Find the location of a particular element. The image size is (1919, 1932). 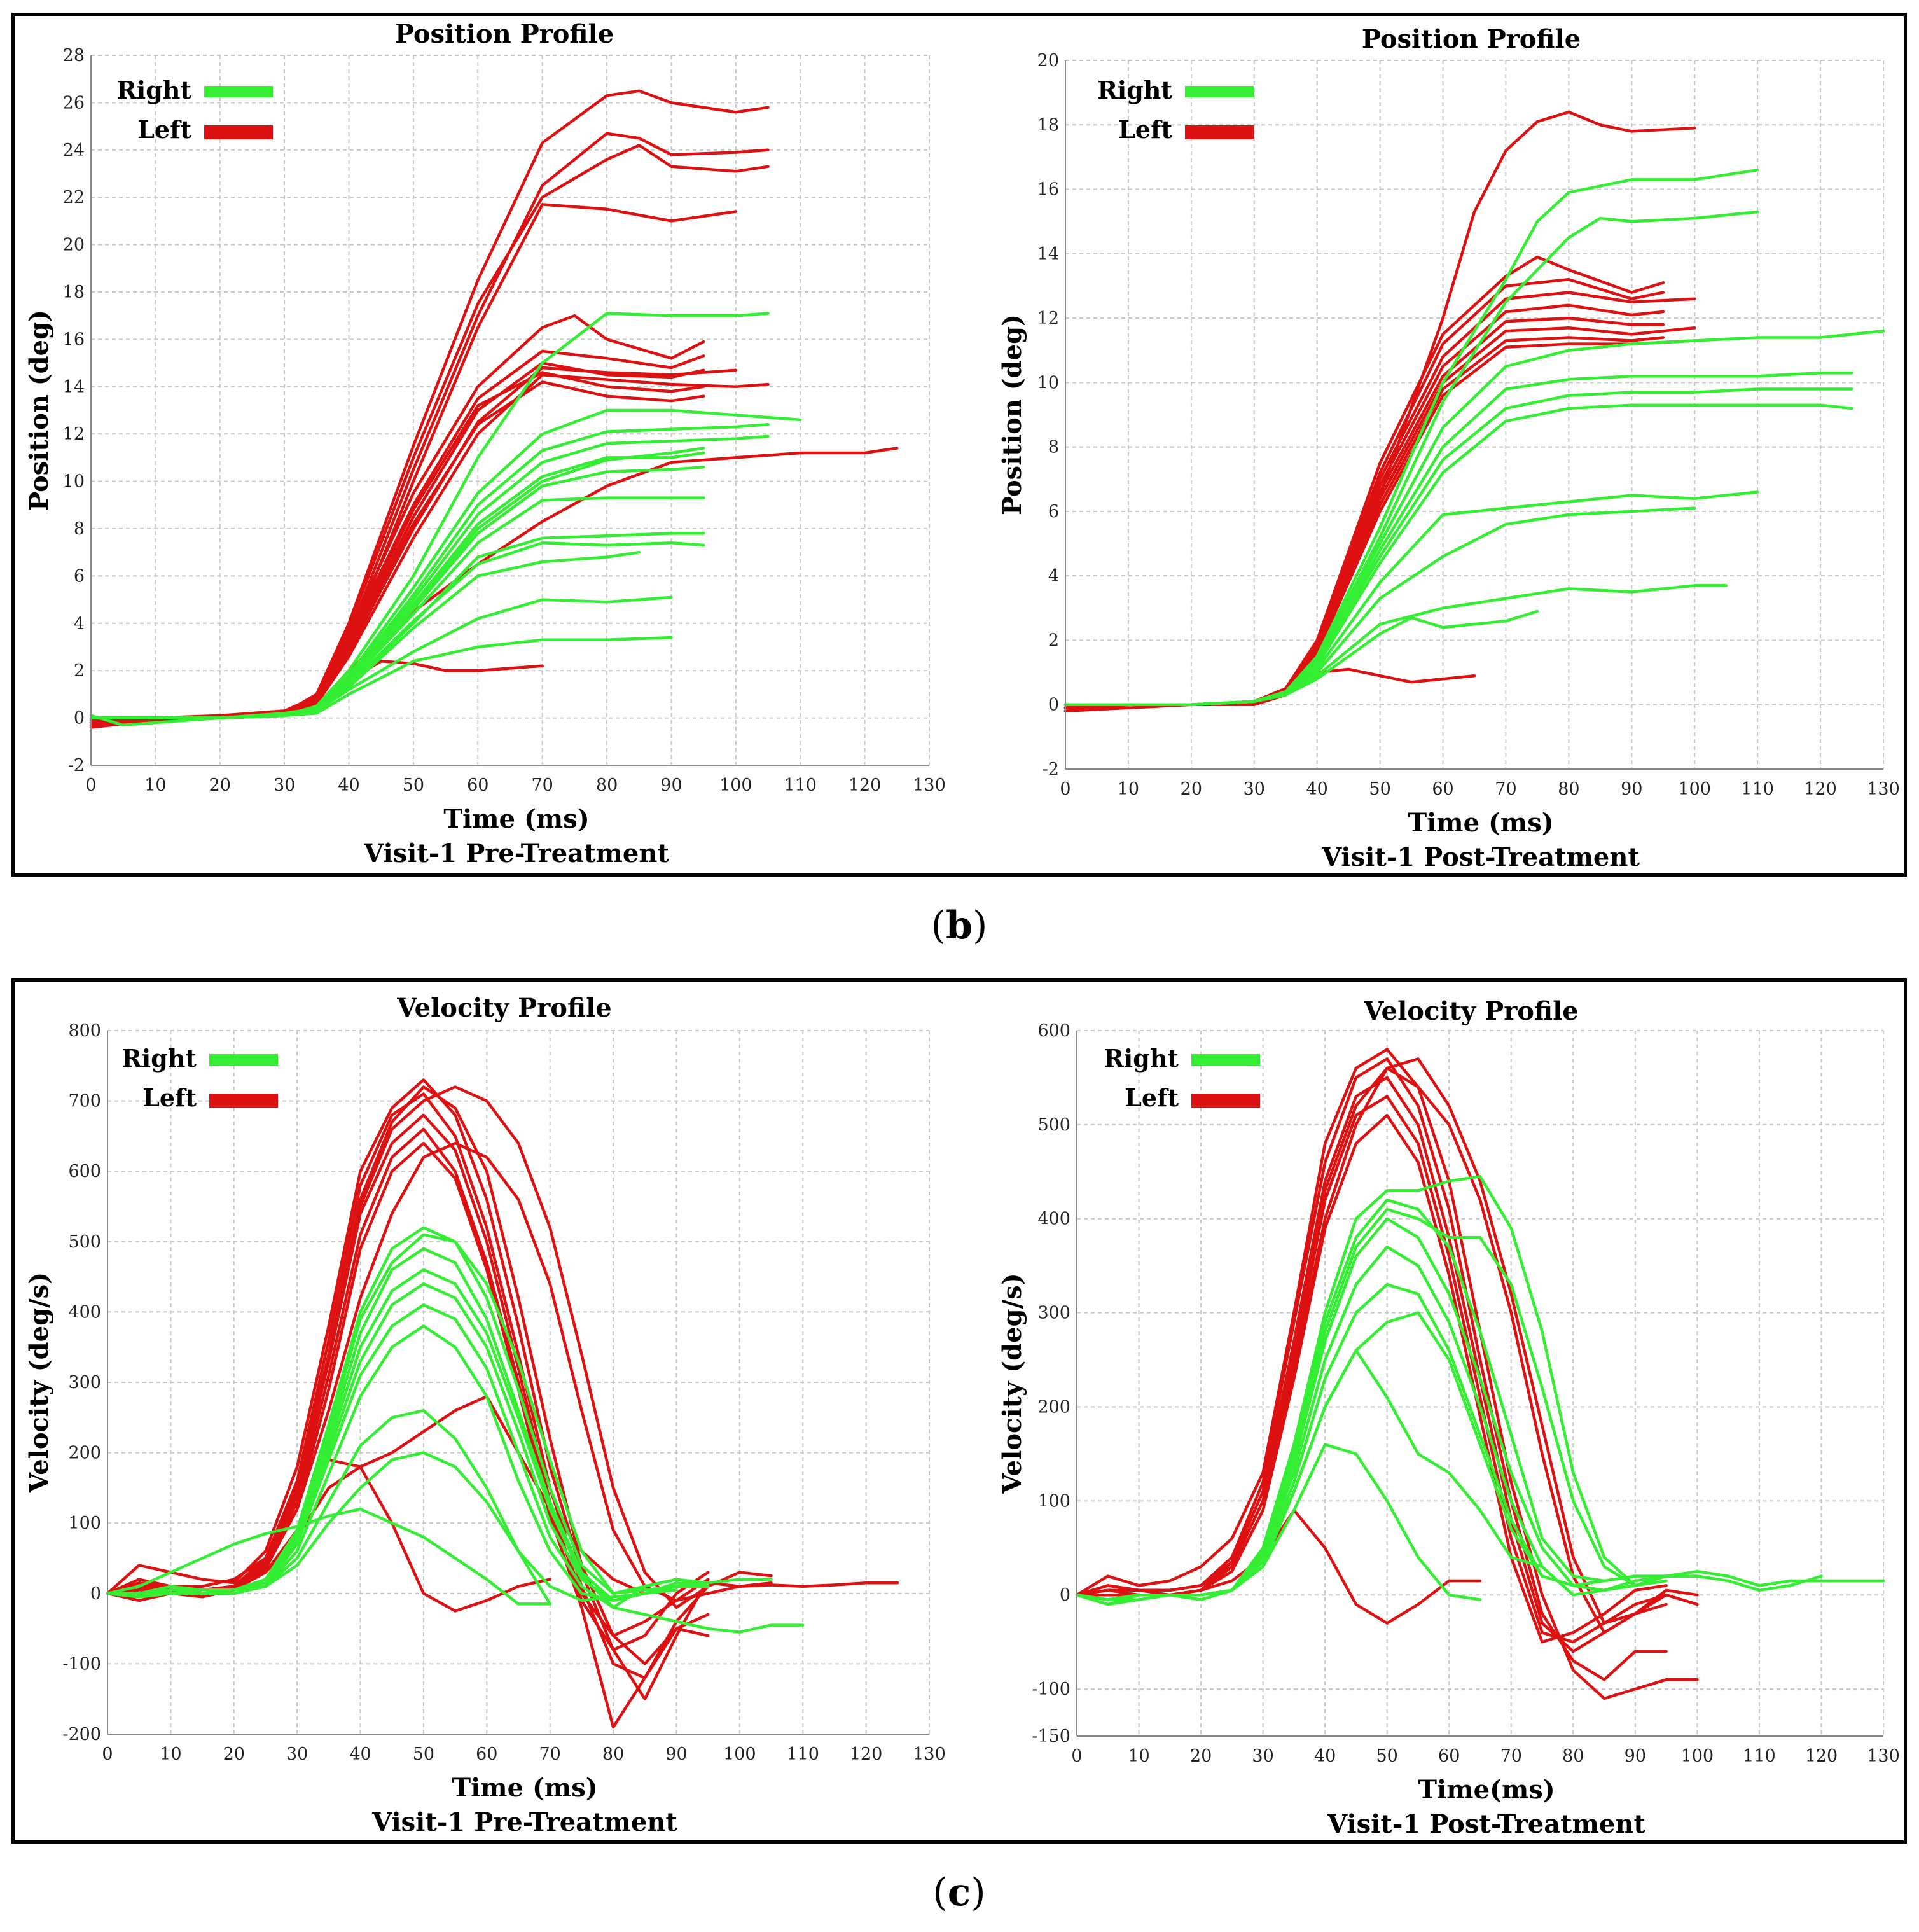

x-tick-label: 60 is located at coordinates (1442, 789).